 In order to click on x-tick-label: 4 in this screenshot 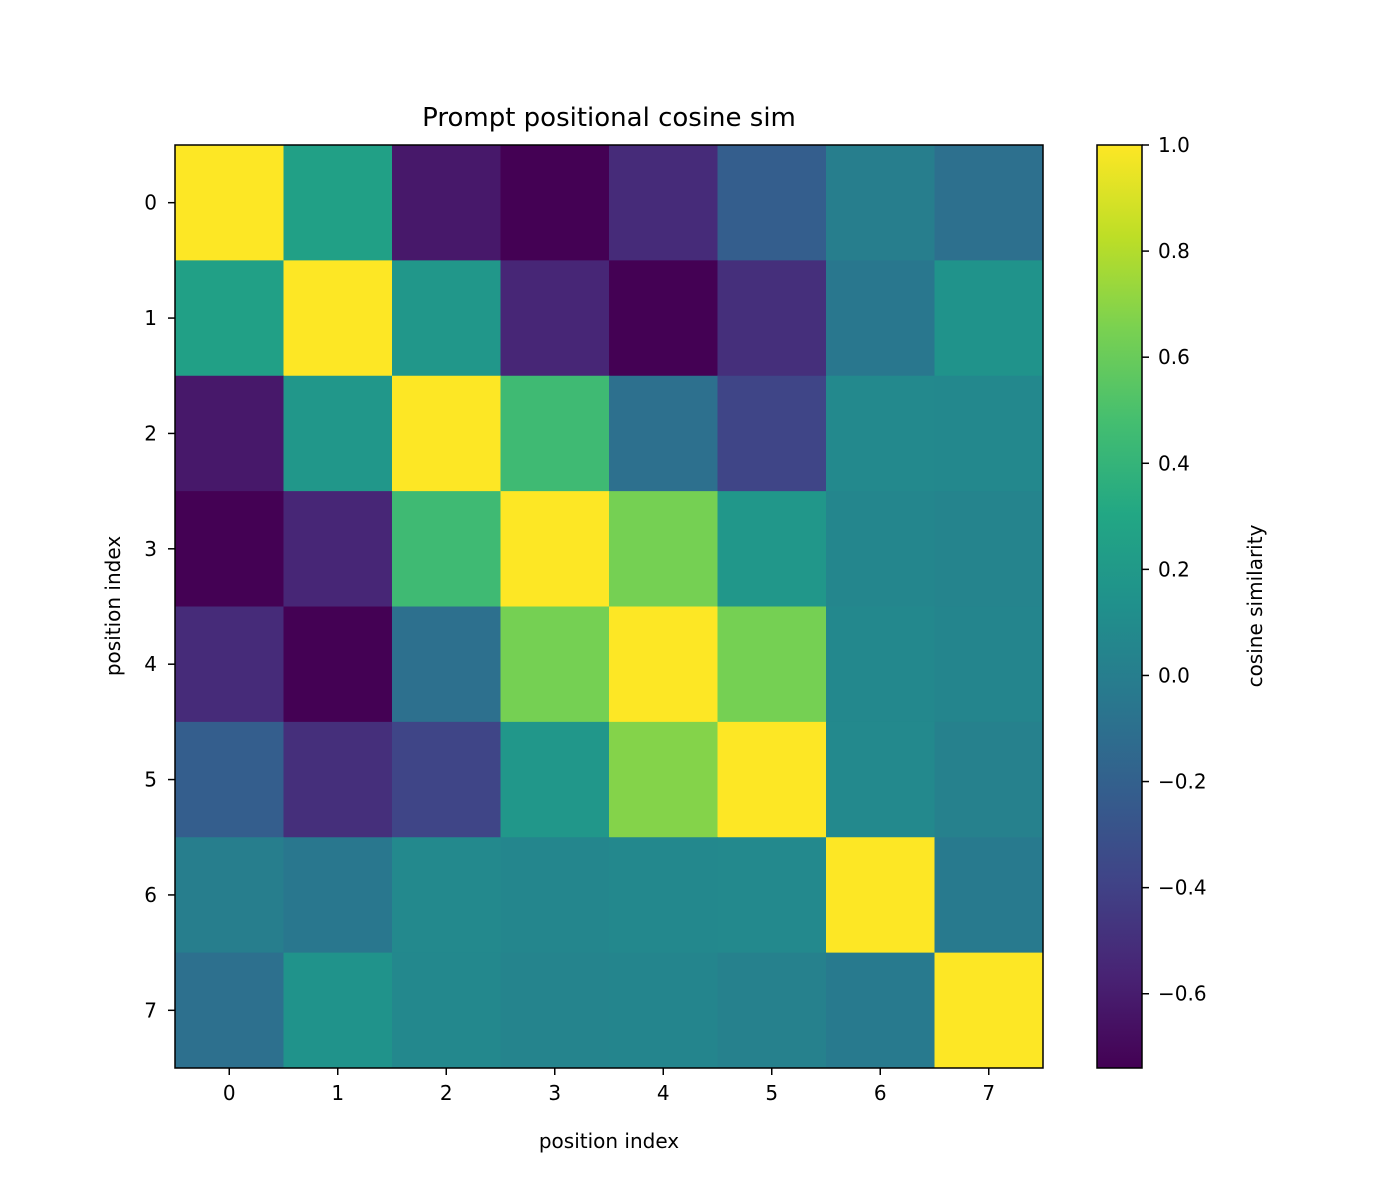, I will do `click(663, 1093)`.